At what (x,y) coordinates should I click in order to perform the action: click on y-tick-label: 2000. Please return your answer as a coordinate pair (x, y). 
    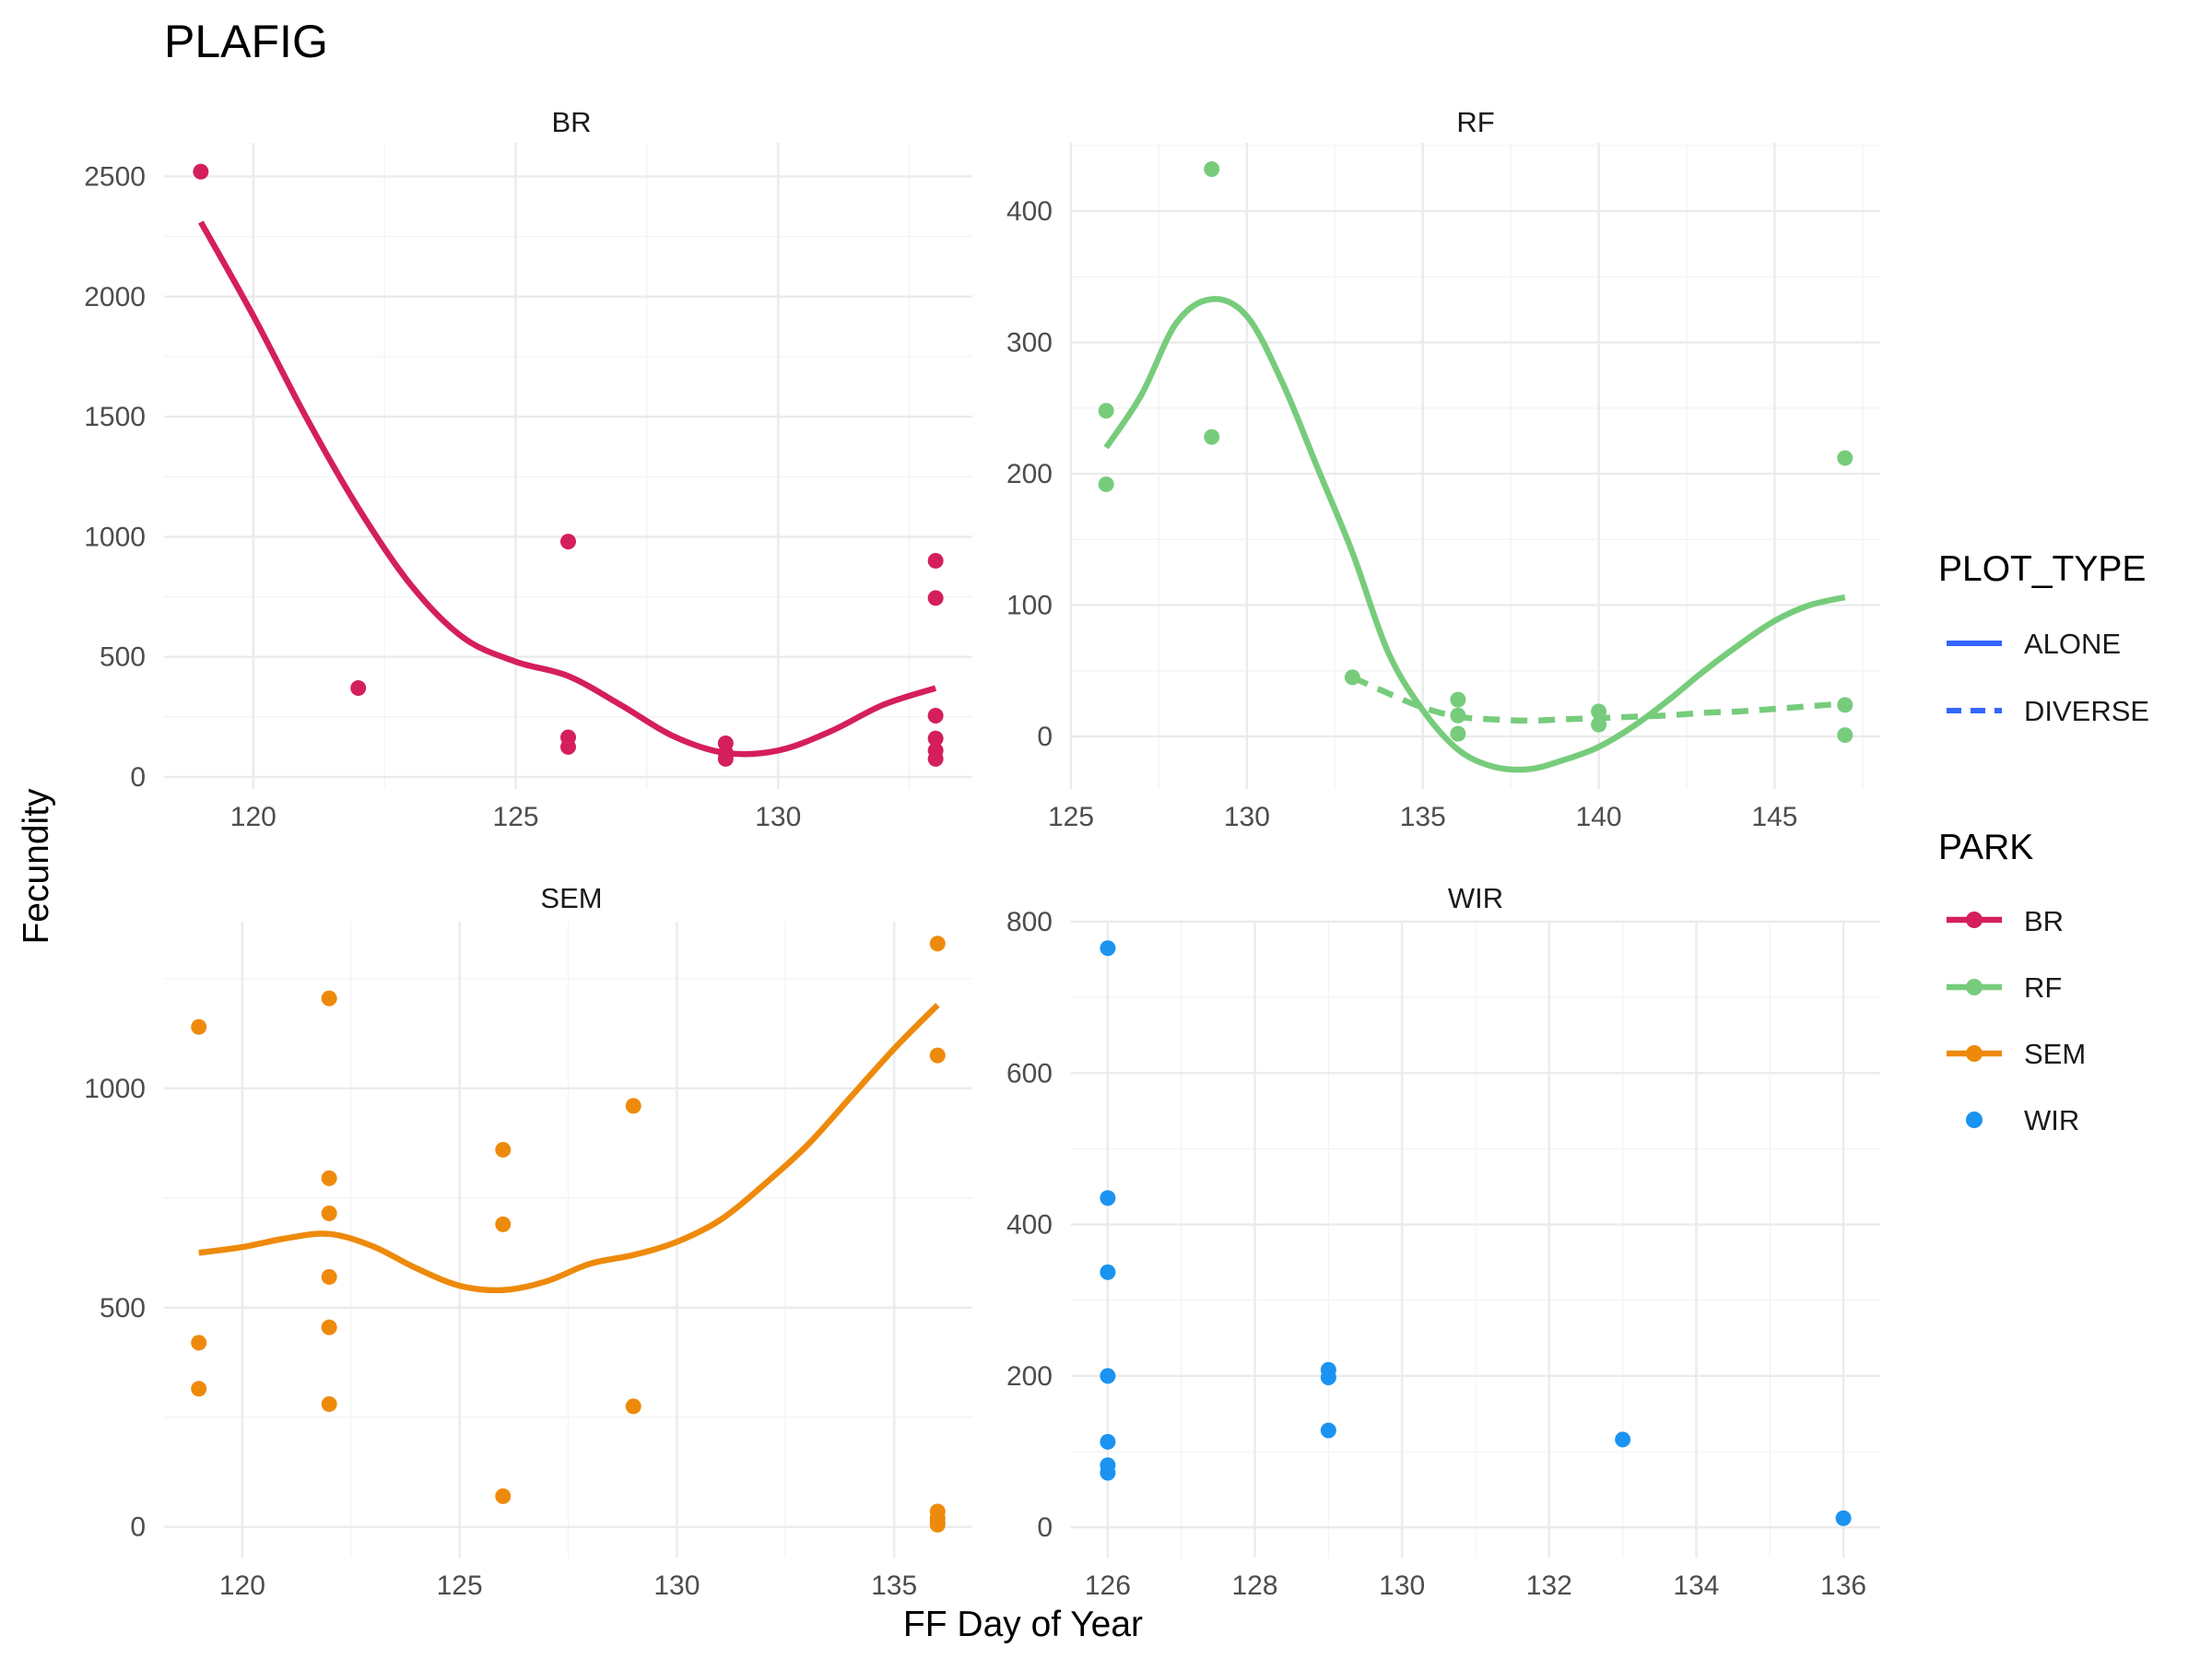
    Looking at the image, I should click on (115, 297).